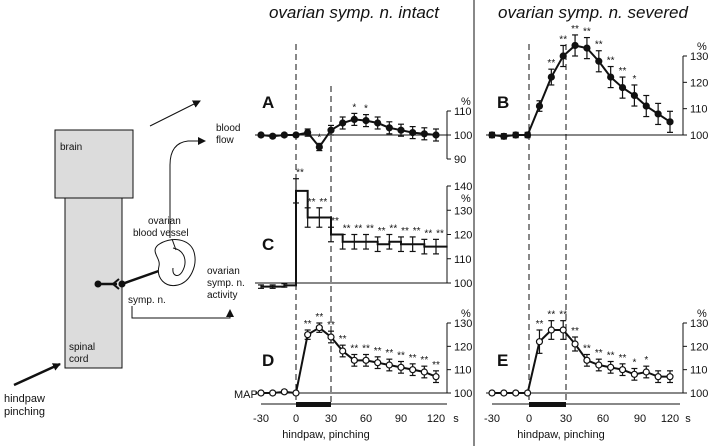  What do you see at coordinates (540, 324) in the screenshot?
I see `panel-e-sig-5: **` at bounding box center [540, 324].